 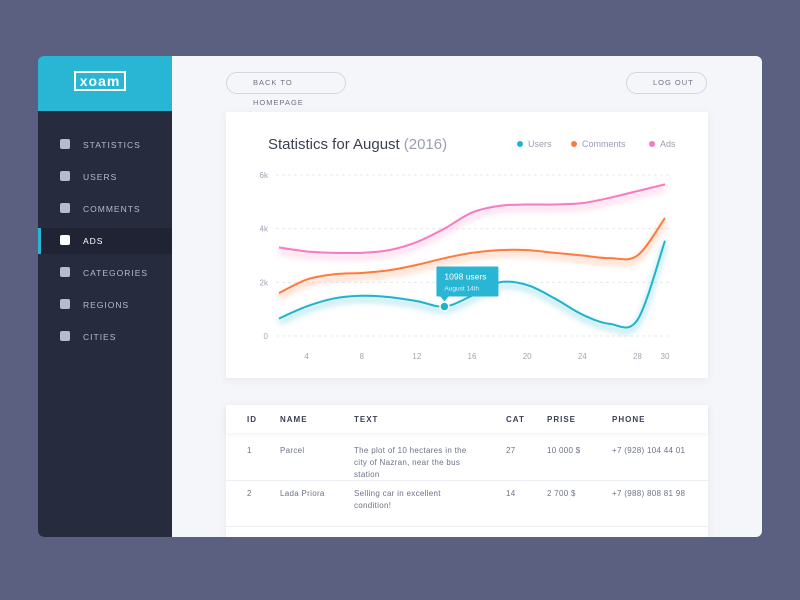 I want to click on menu-label: COMMENTS, so click(x=112, y=209).